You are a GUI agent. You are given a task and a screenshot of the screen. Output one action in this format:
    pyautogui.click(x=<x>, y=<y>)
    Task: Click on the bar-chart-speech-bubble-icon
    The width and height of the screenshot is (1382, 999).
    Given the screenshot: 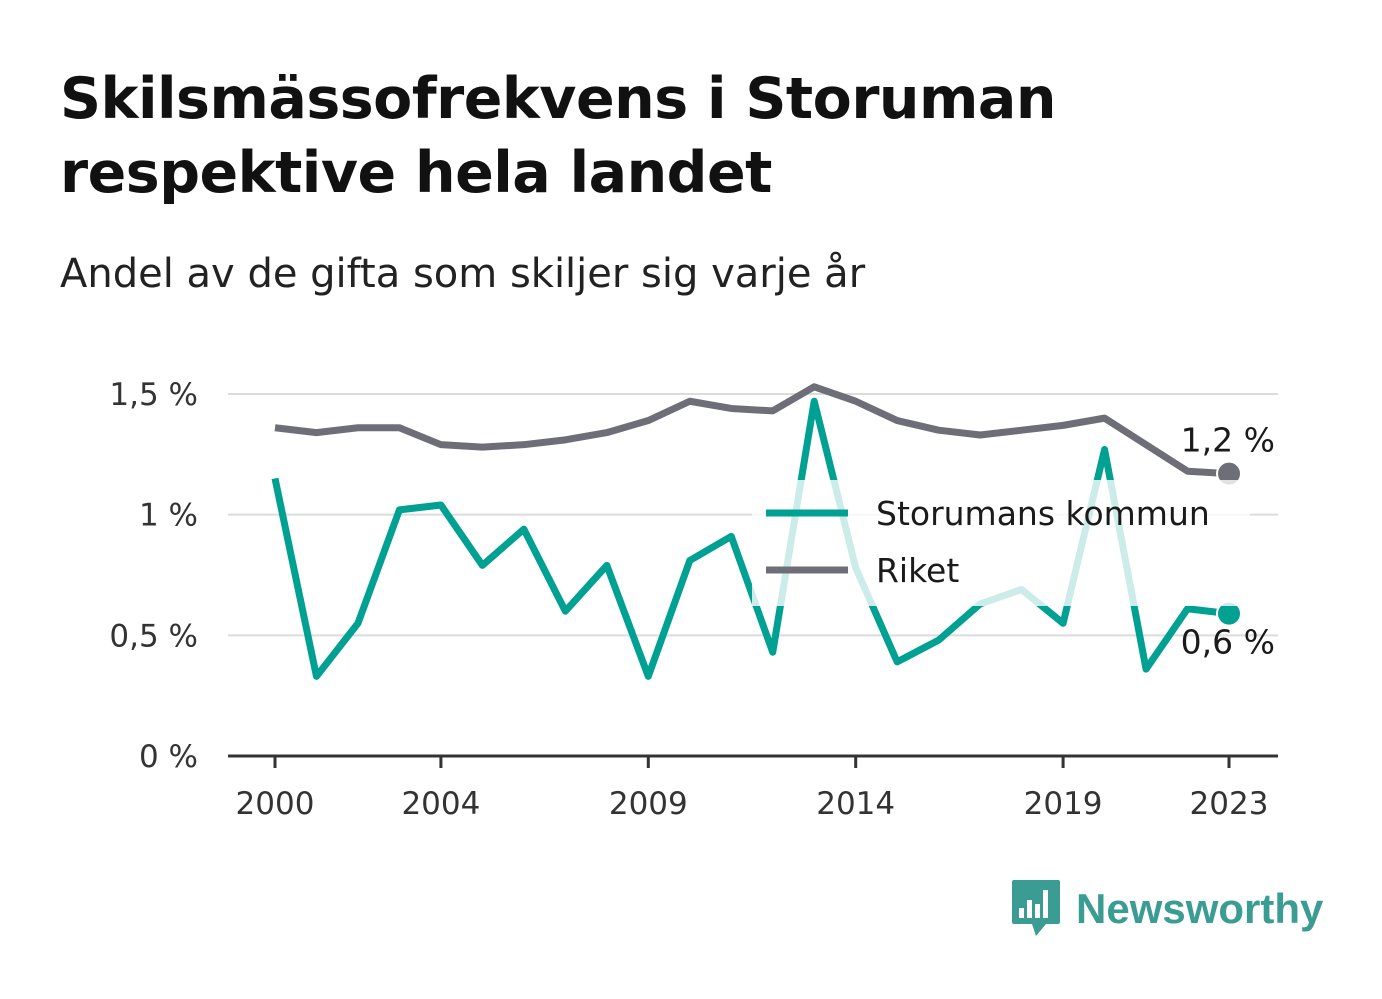 What is the action you would take?
    pyautogui.click(x=1036, y=908)
    